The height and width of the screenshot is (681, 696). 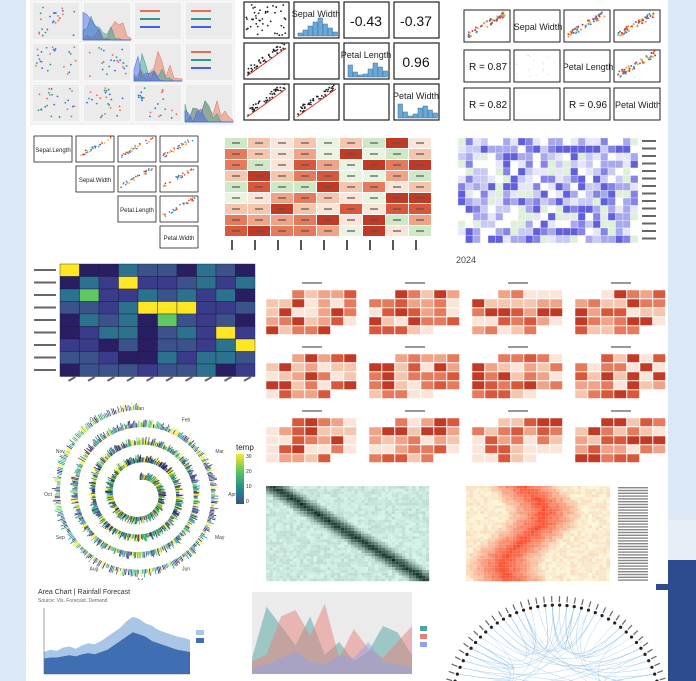 I want to click on red-heat-xlabel, so click(x=370, y=245).